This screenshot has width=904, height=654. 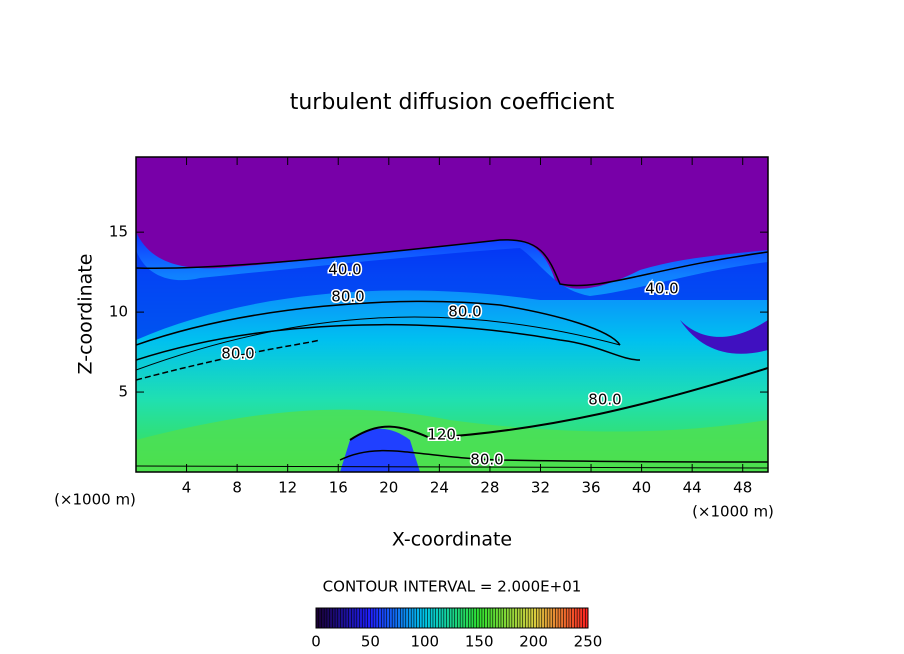 I want to click on contour-interval: CONTOUR INTERVAL = 2.000E+01, so click(x=452, y=587).